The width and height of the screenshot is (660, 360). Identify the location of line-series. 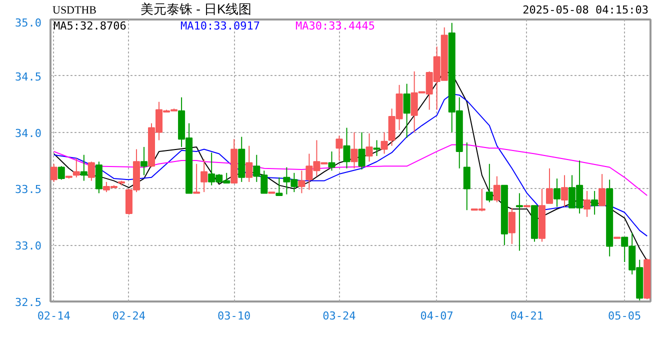
(350, 170).